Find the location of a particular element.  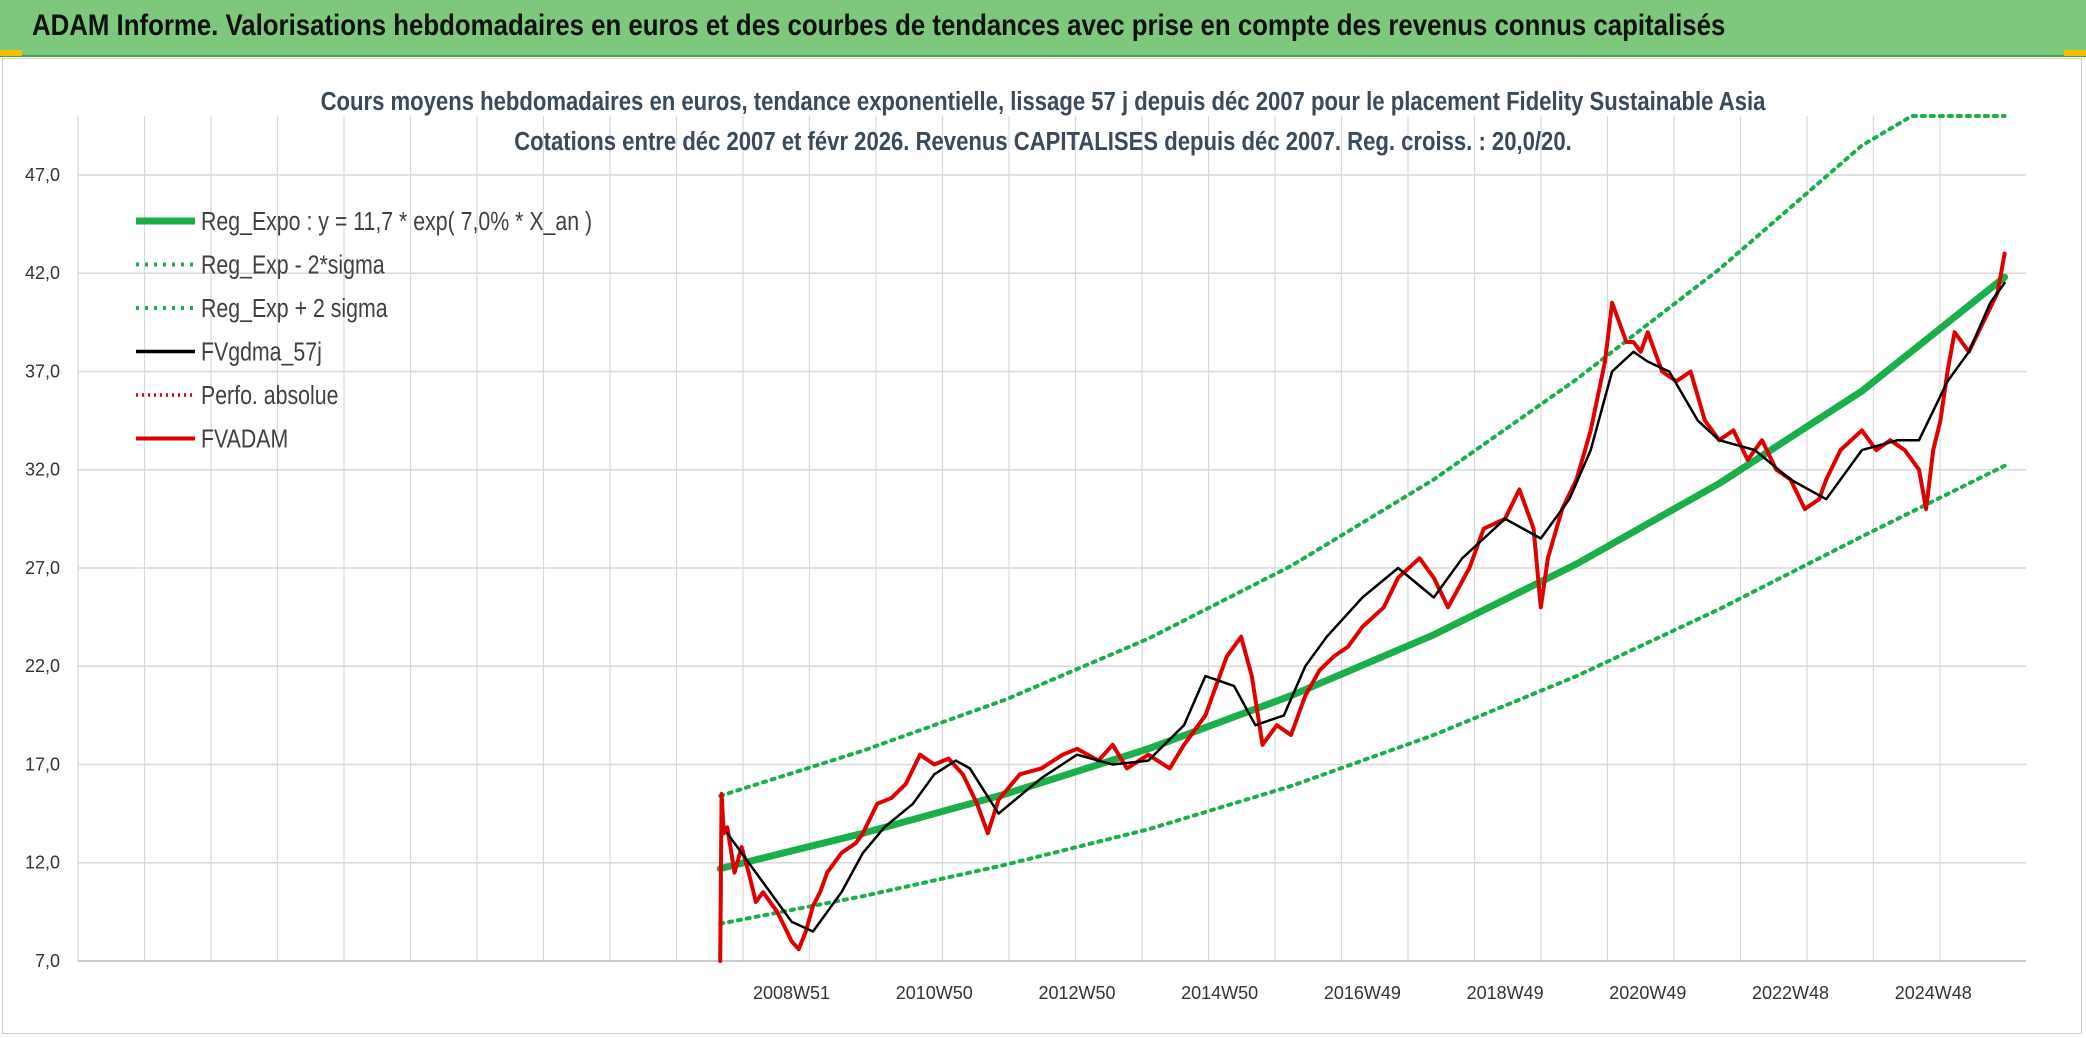

x-tick-label: 2008W51 is located at coordinates (791, 993).